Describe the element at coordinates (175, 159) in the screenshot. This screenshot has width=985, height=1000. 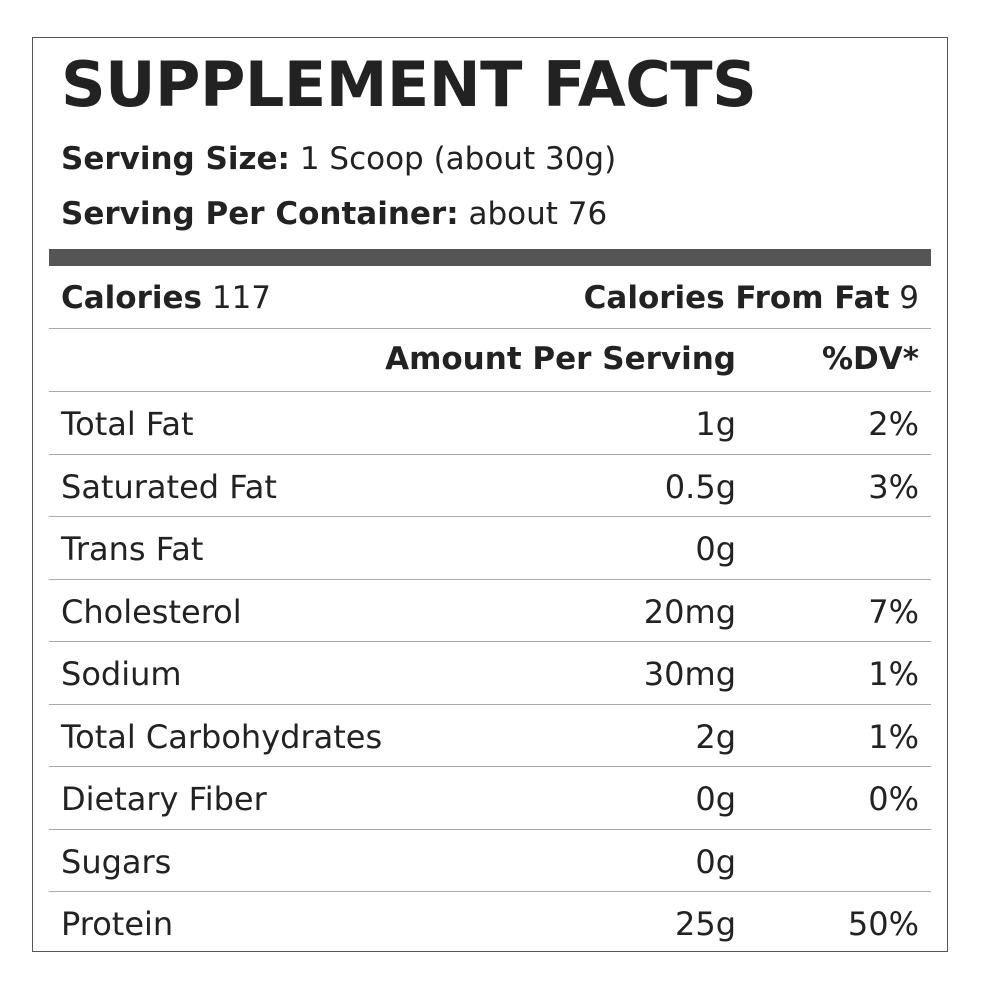
I see `serving-size-label: Serving Size:` at that location.